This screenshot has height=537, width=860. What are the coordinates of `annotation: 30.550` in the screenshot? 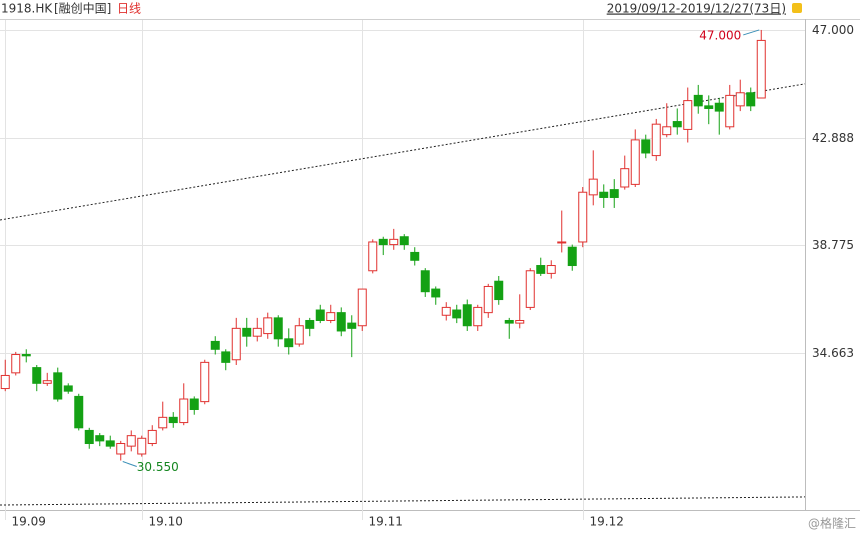 It's located at (158, 467).